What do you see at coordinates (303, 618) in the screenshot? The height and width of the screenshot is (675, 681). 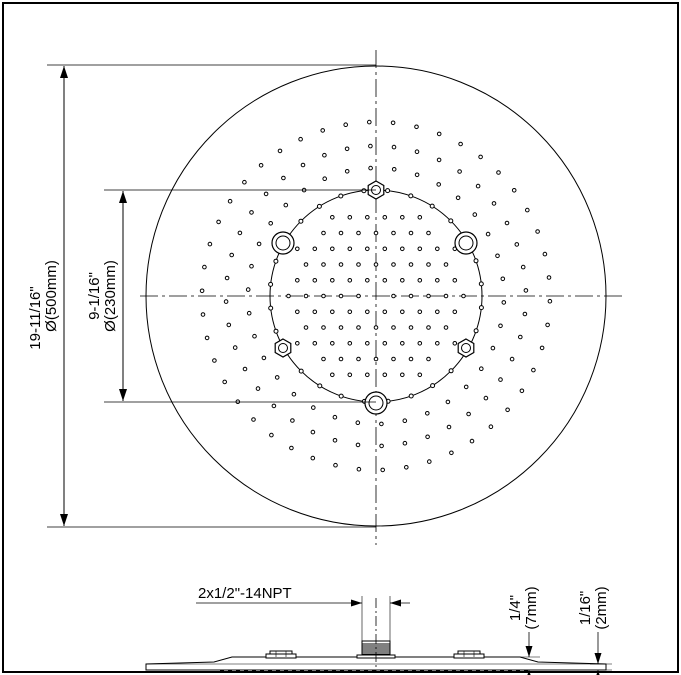 I see `inlet-thread-dimension` at bounding box center [303, 618].